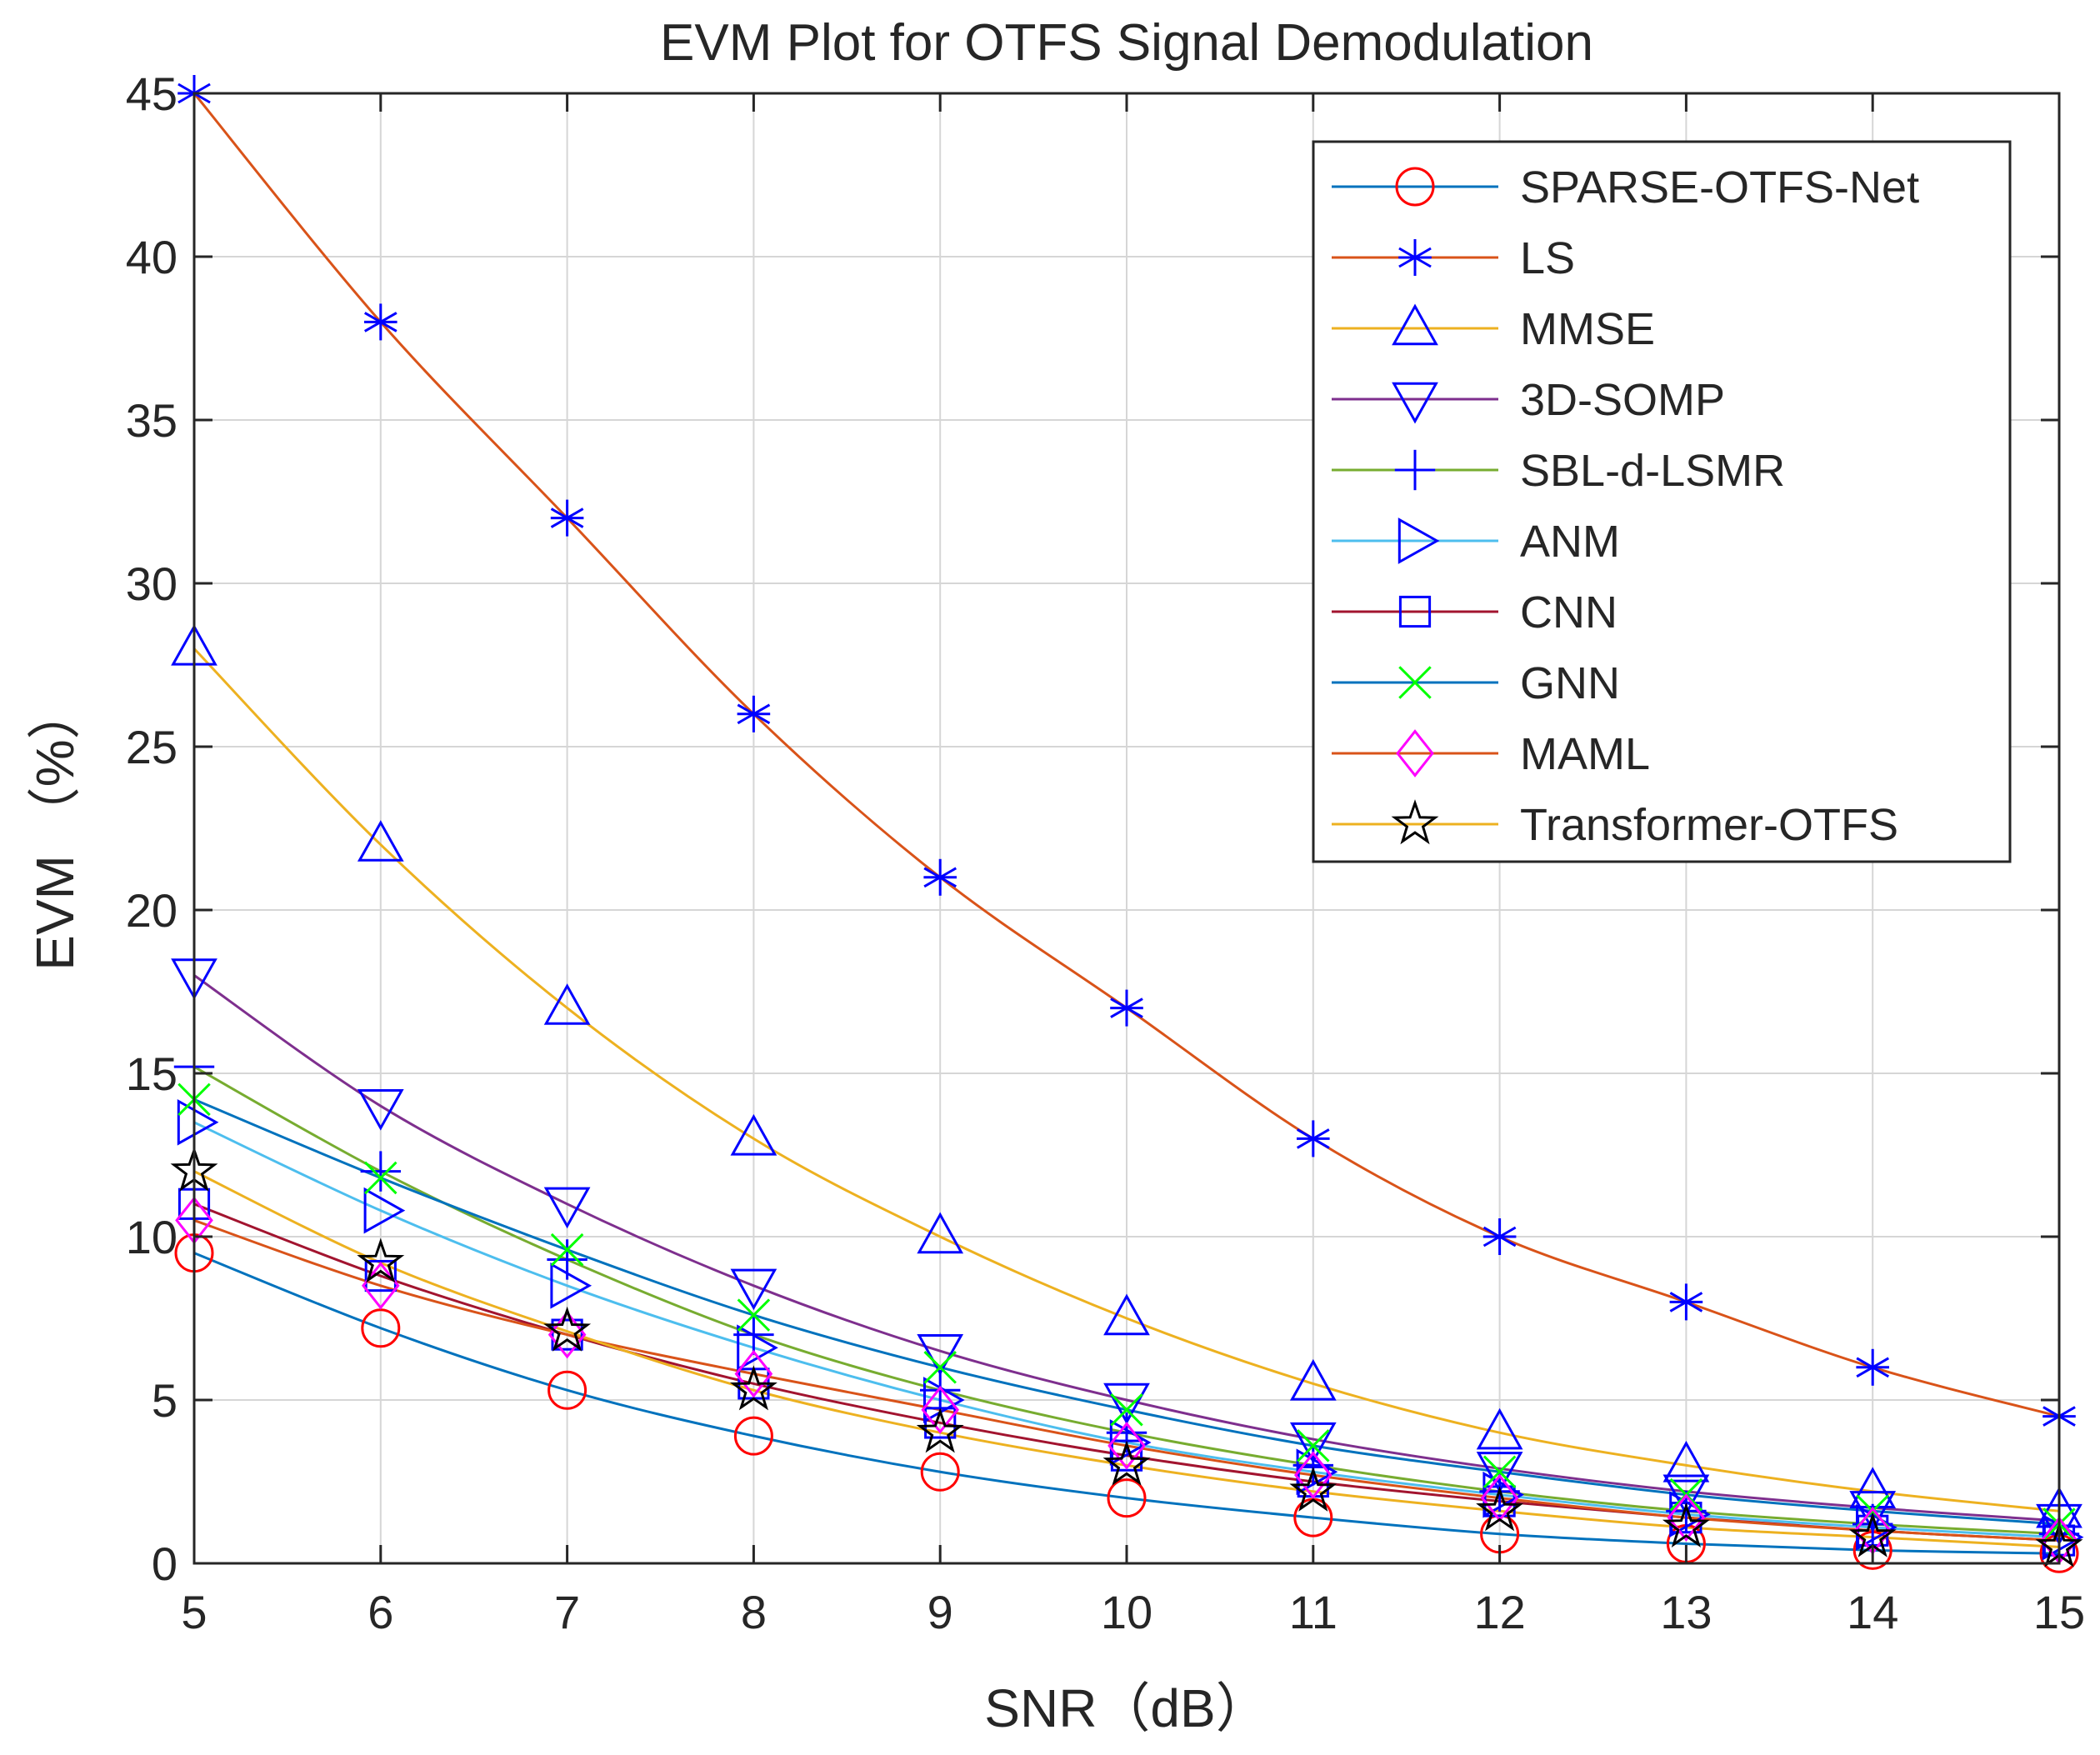 The image size is (2100, 1755). What do you see at coordinates (1652, 471) in the screenshot?
I see `legend-label-sbl-d-lsmr: SBL-d-LSMR` at bounding box center [1652, 471].